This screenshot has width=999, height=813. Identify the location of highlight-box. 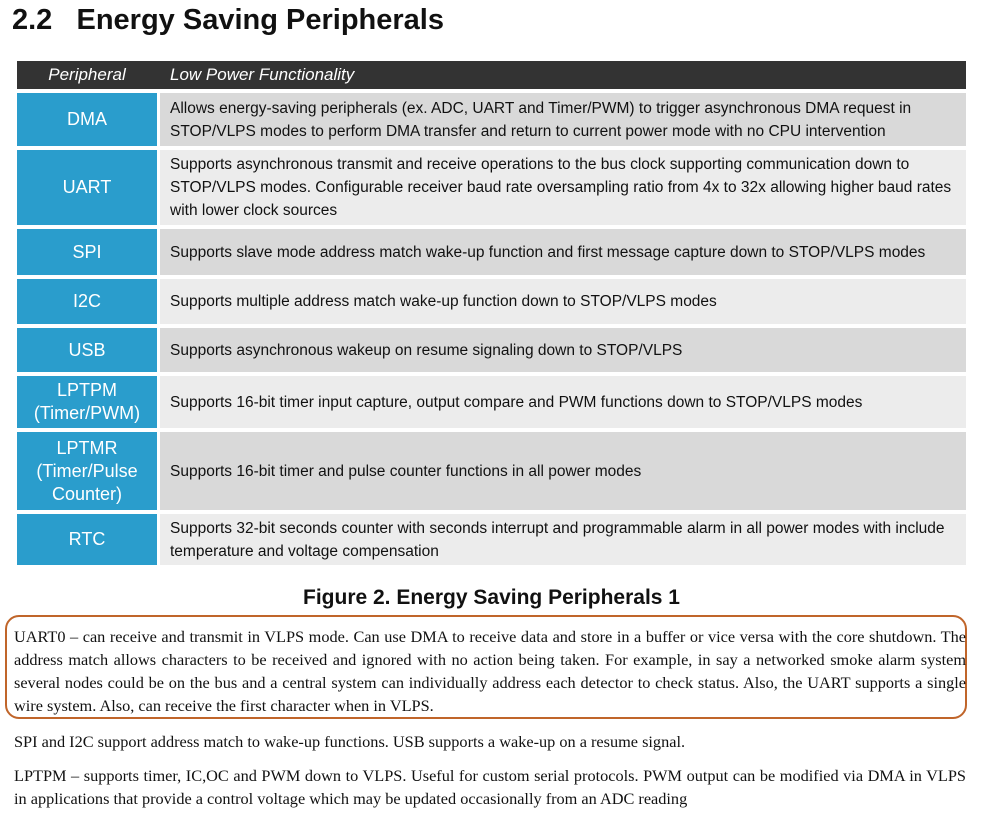
(486, 667).